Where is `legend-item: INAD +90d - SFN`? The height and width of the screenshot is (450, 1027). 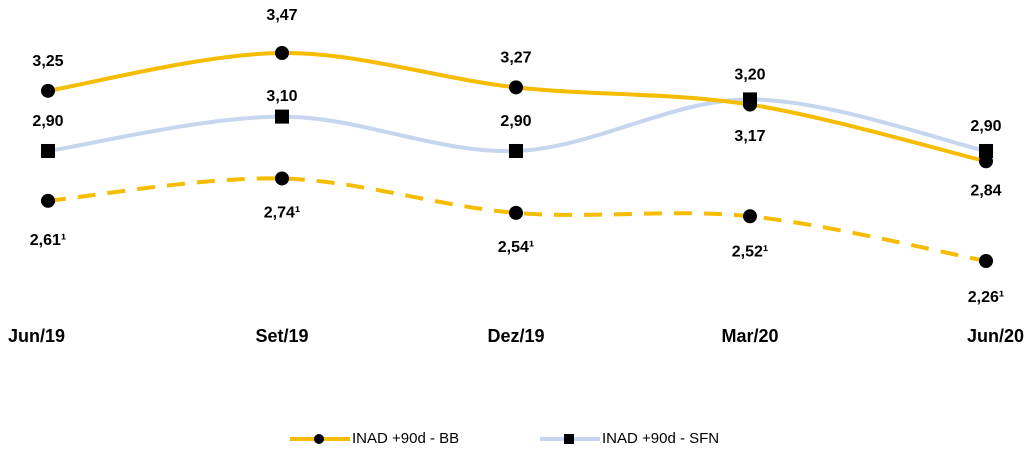
legend-item: INAD +90d - SFN is located at coordinates (629, 438).